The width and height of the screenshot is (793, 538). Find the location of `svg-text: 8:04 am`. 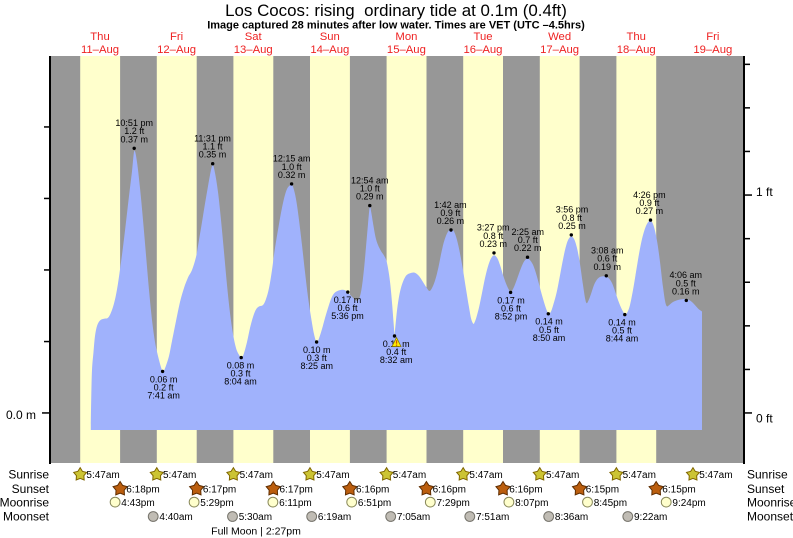

svg-text: 8:04 am is located at coordinates (240, 382).